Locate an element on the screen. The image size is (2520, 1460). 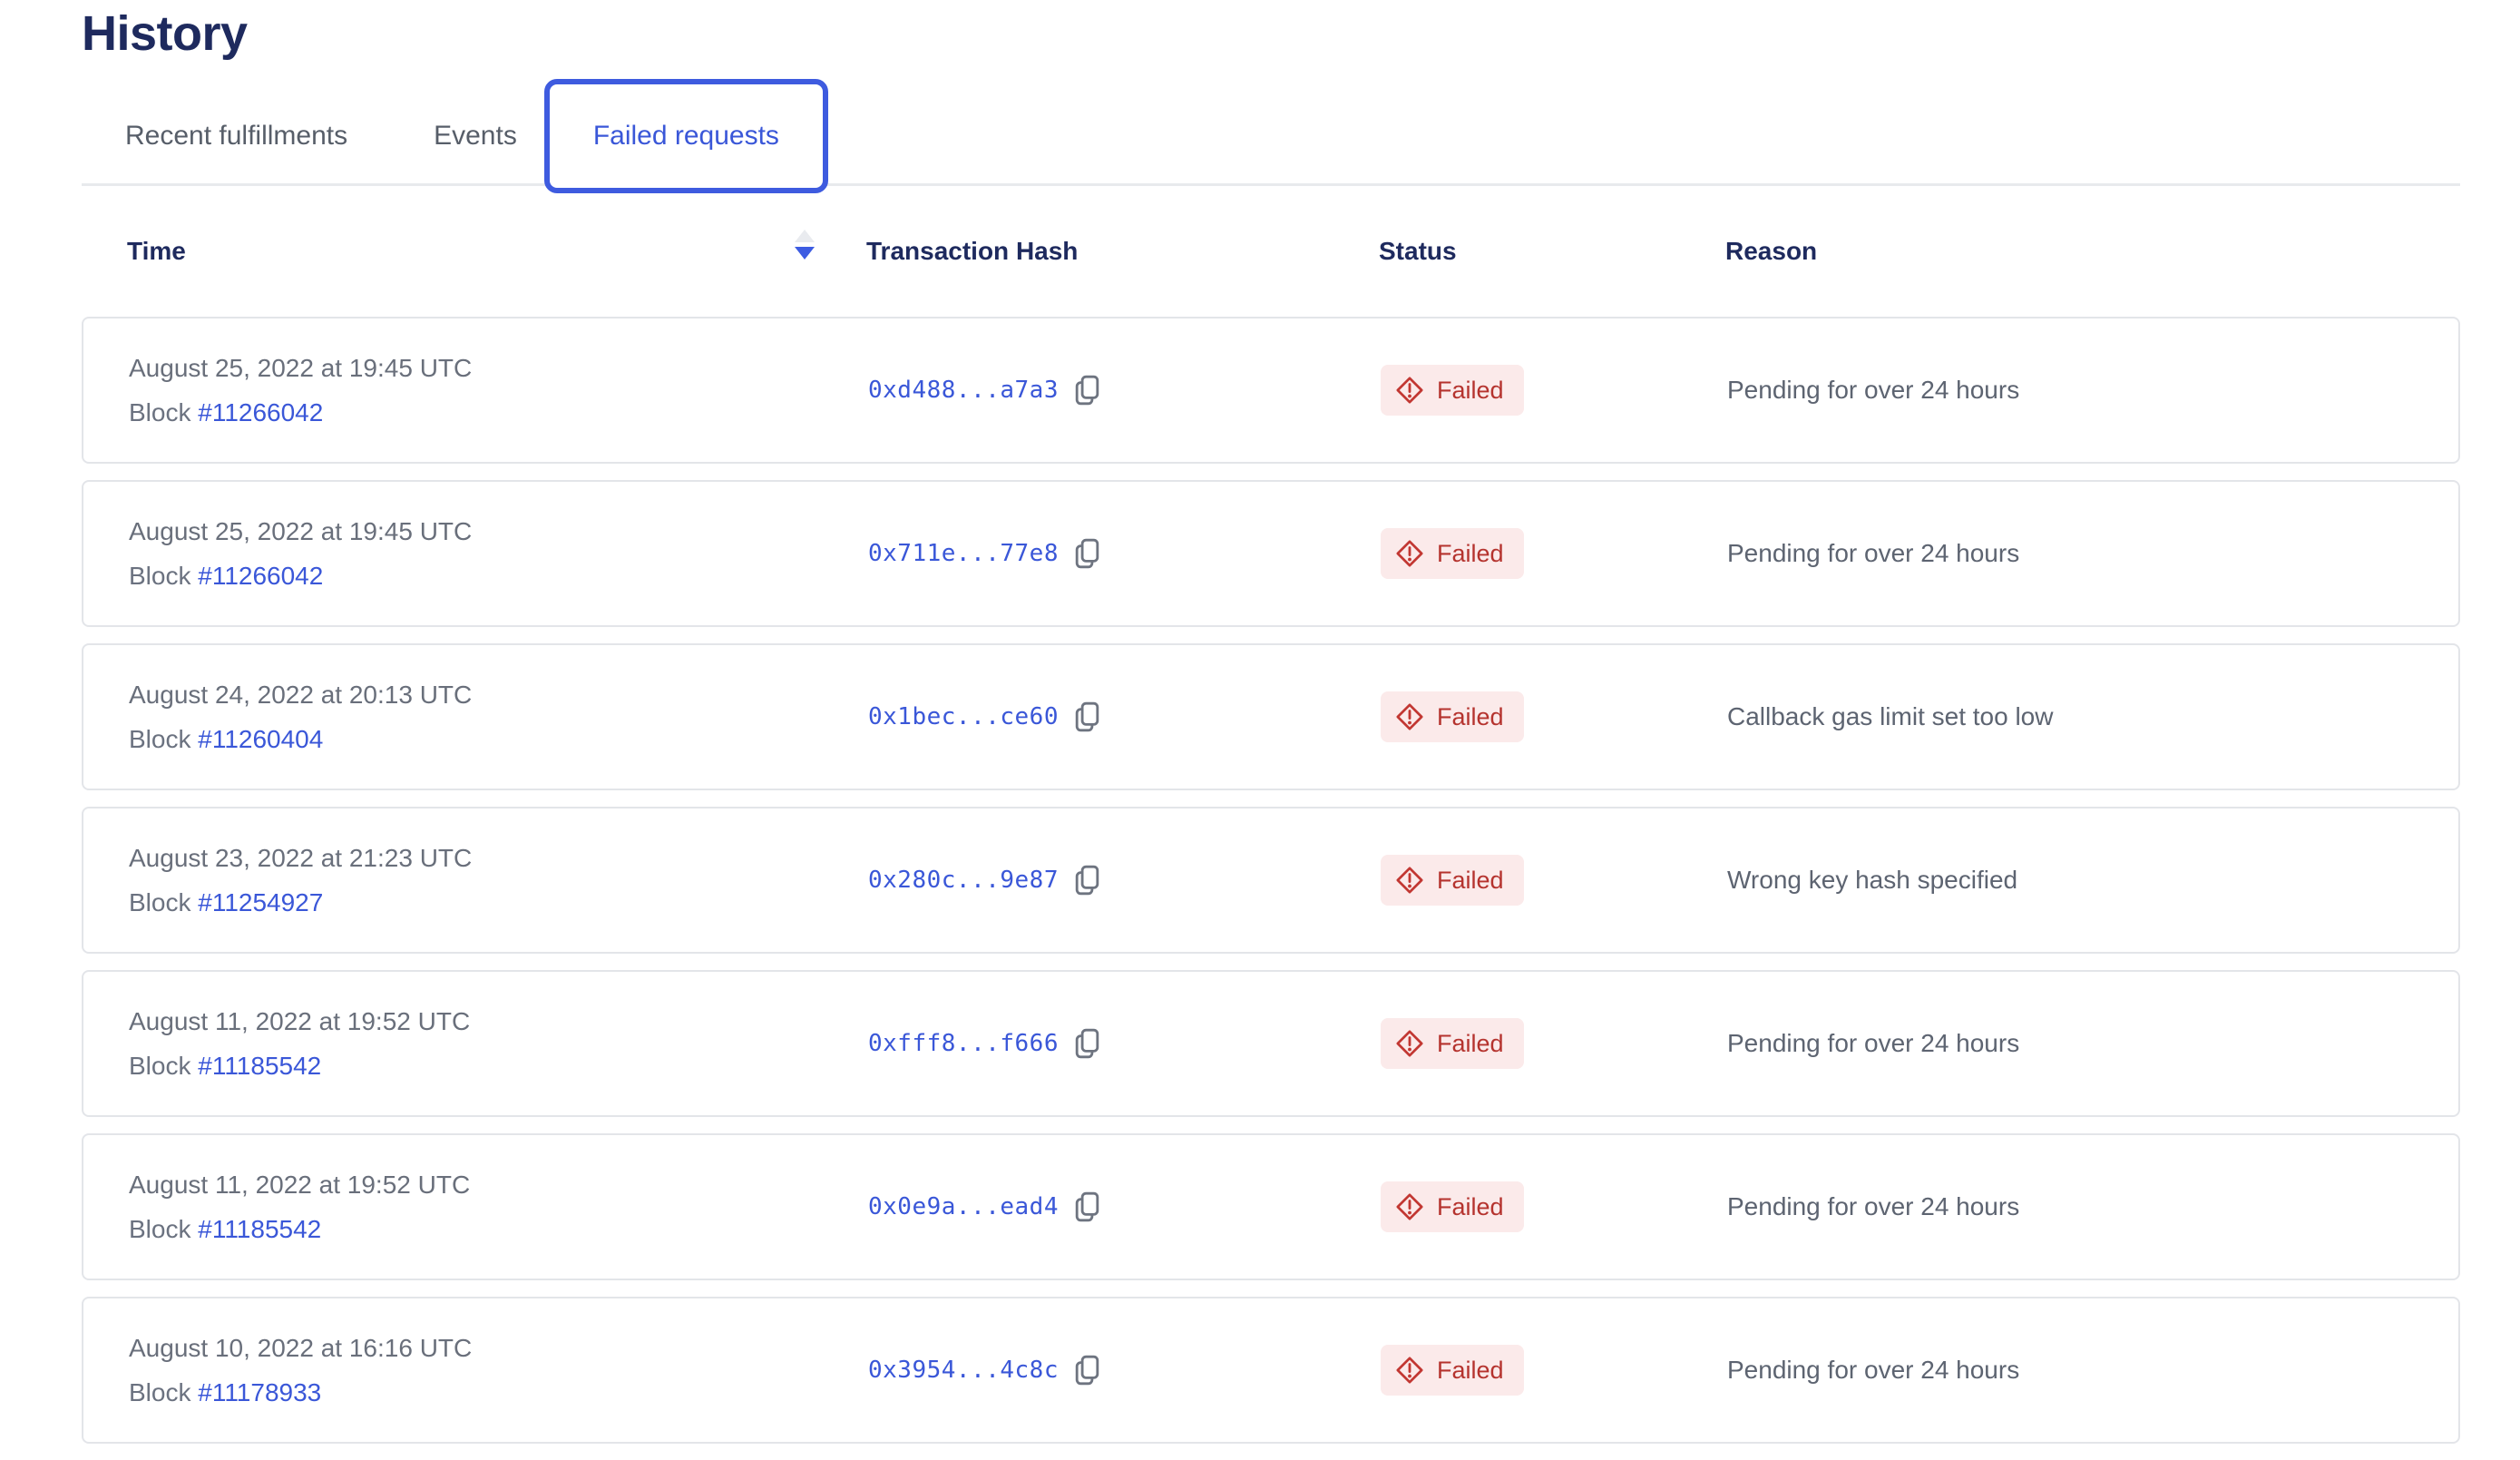
column-header-reason: Reason is located at coordinates (1771, 251).